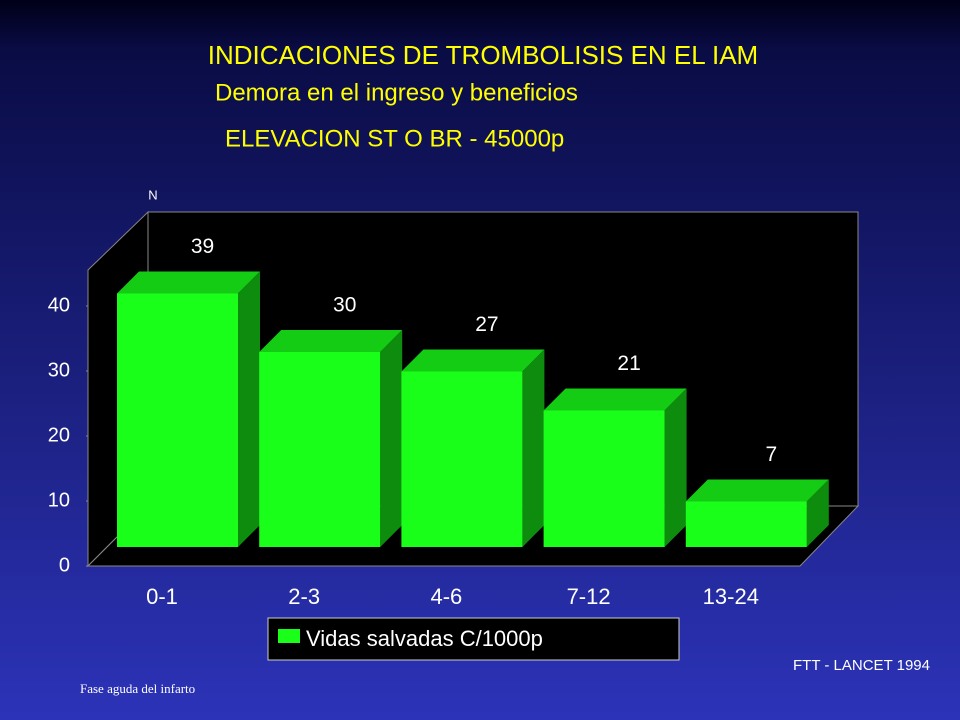 Image resolution: width=960 pixels, height=720 pixels. Describe the element at coordinates (59, 500) in the screenshot. I see `y-tick-label: 10` at that location.